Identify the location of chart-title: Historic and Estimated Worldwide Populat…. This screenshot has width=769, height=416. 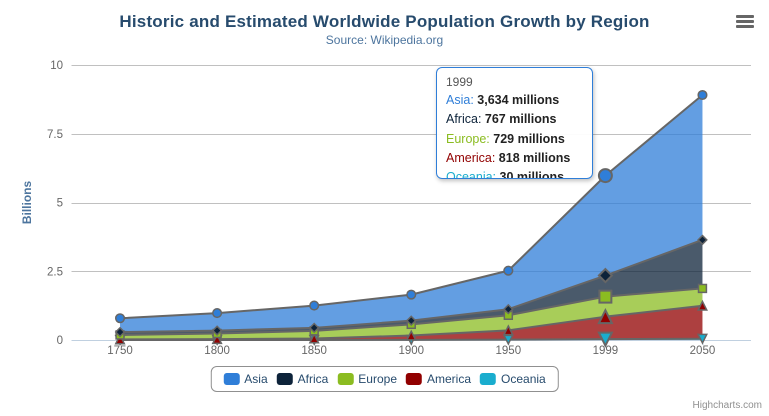
(384, 21).